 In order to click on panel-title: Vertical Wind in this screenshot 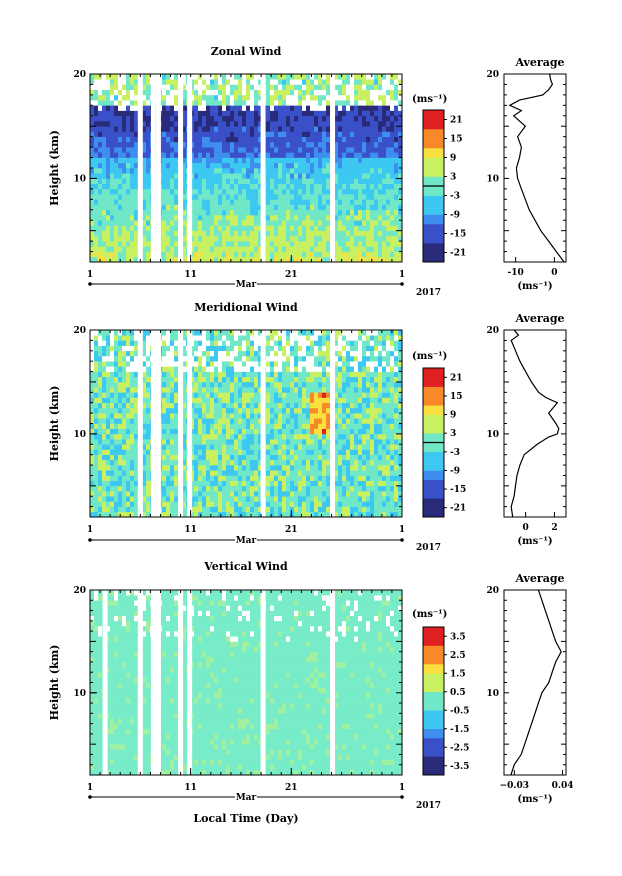, I will do `click(245, 566)`.